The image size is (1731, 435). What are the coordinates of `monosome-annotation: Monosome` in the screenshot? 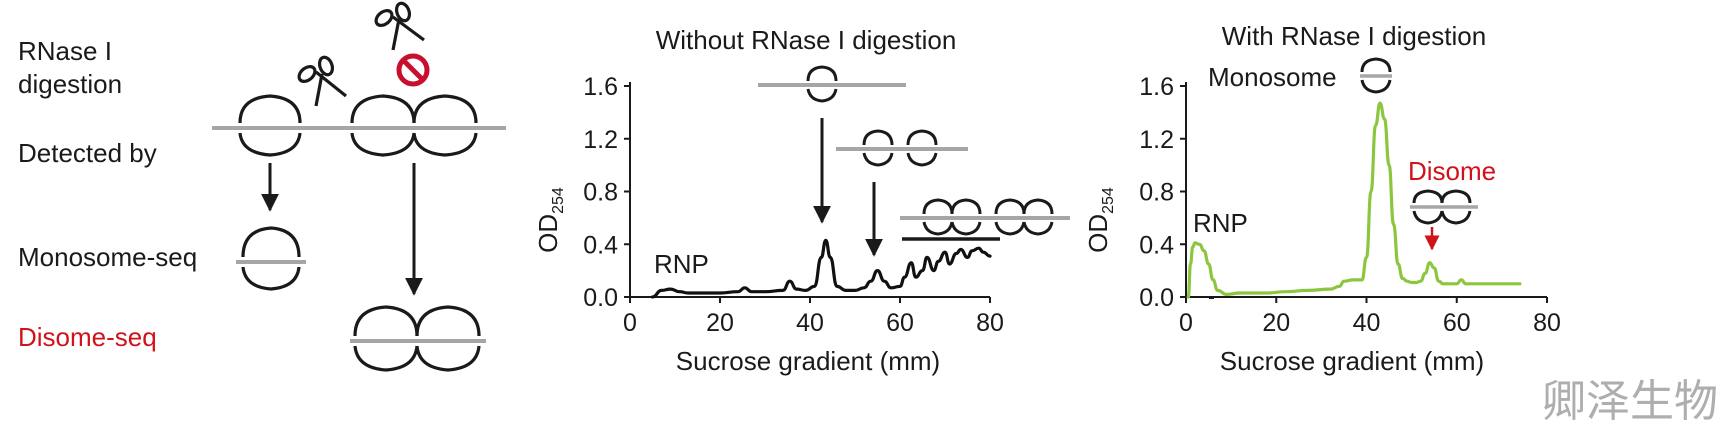 It's located at (1272, 77).